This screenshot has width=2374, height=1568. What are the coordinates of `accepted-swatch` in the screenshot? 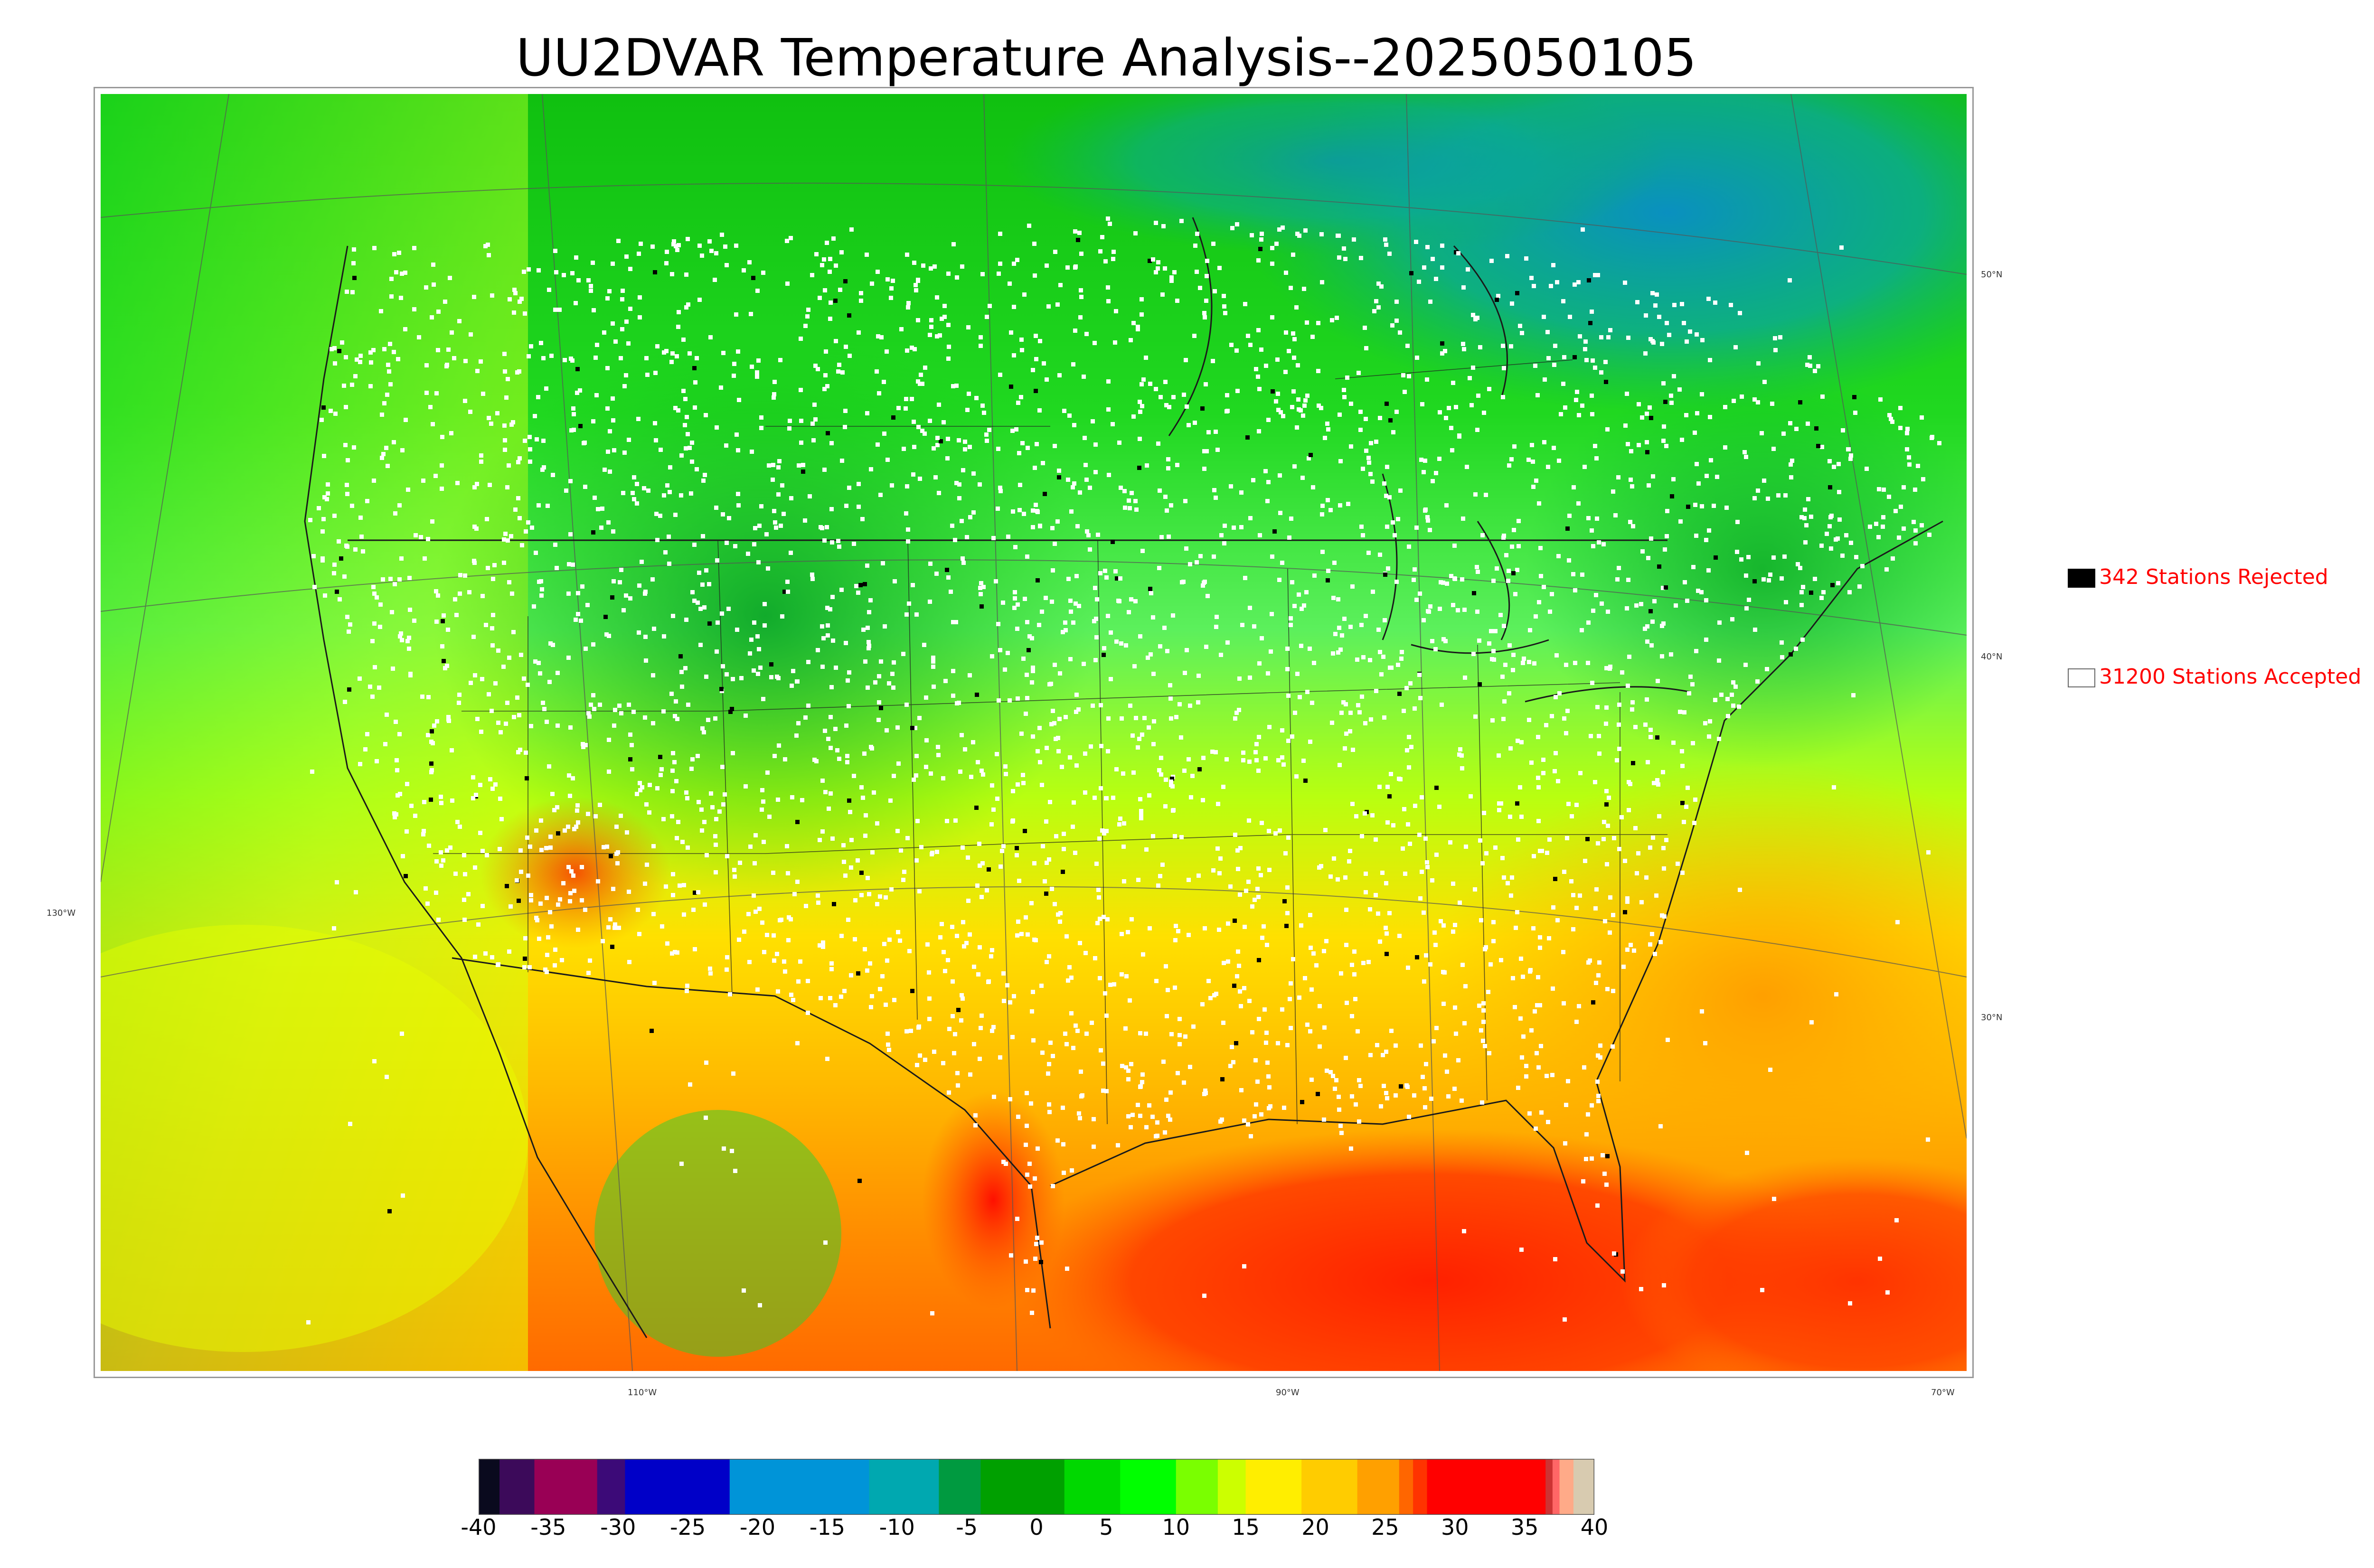 It's located at (2081, 678).